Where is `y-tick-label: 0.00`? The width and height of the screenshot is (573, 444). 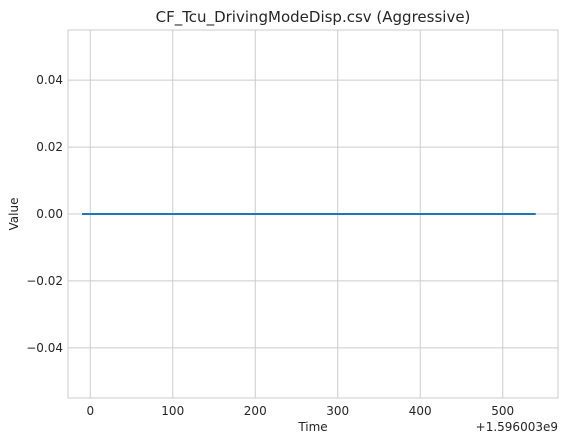 y-tick-label: 0.00 is located at coordinates (49, 214).